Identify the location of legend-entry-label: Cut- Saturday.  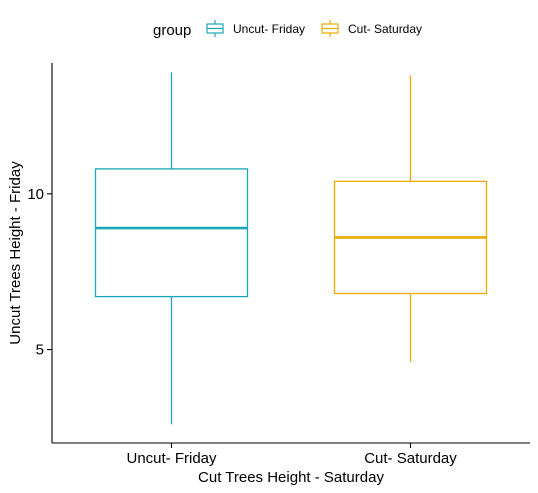
(385, 29).